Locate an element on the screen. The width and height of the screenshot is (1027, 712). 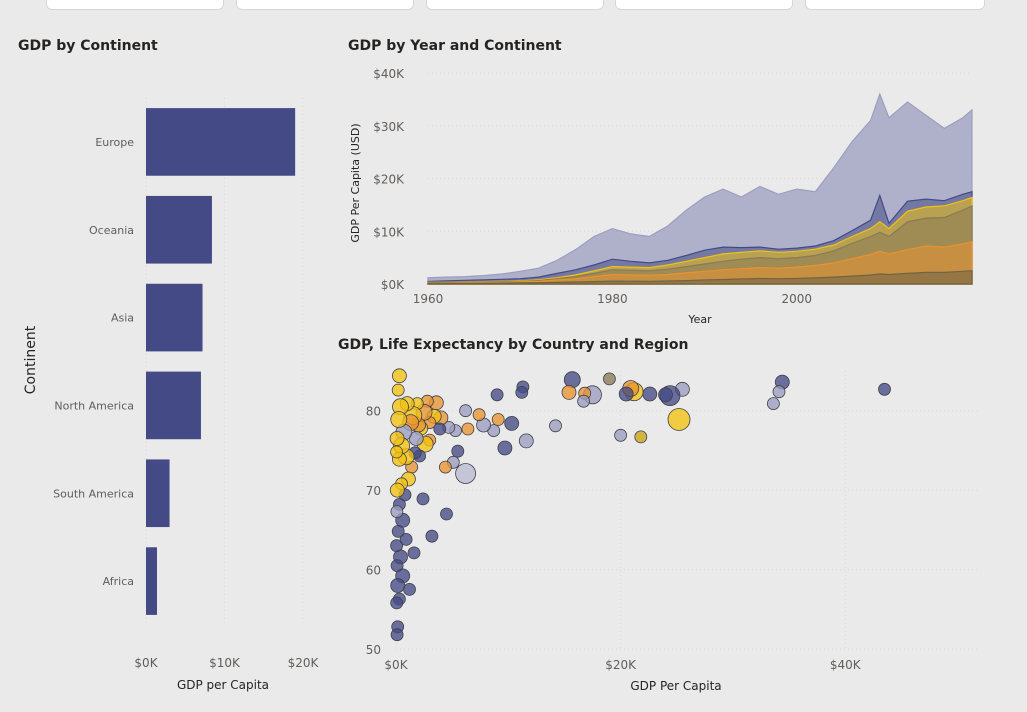
bar-category-label: Asia is located at coordinates (122, 318).